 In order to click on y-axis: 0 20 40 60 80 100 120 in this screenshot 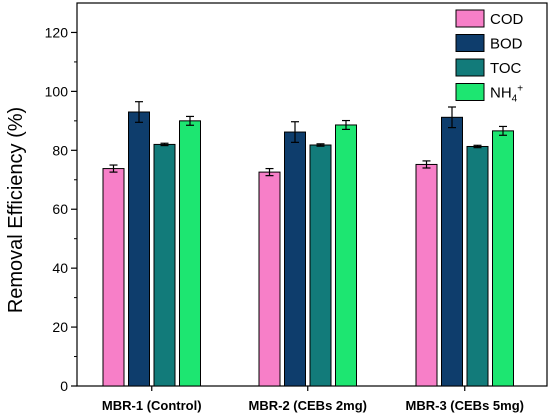, I will do `click(61, 209)`.